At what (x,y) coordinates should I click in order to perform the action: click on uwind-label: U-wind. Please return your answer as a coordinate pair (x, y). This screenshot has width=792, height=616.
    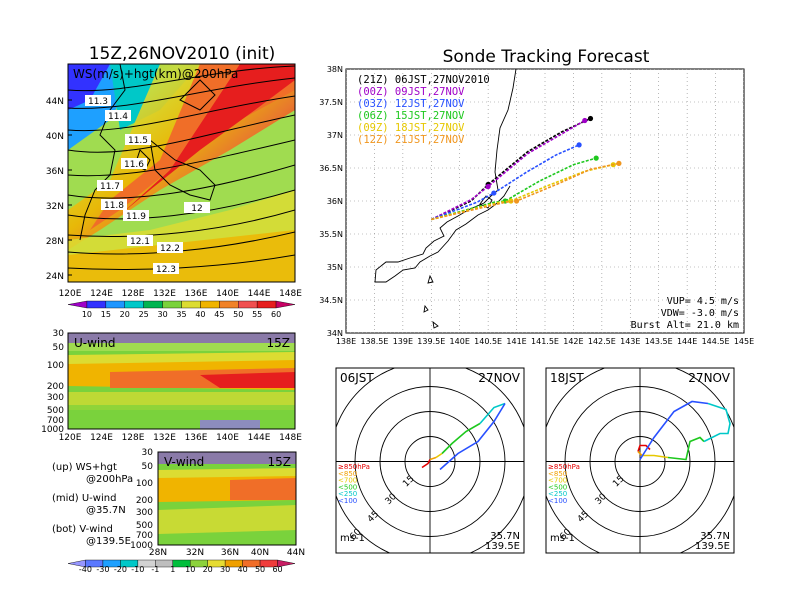
    Looking at the image, I should click on (94, 343).